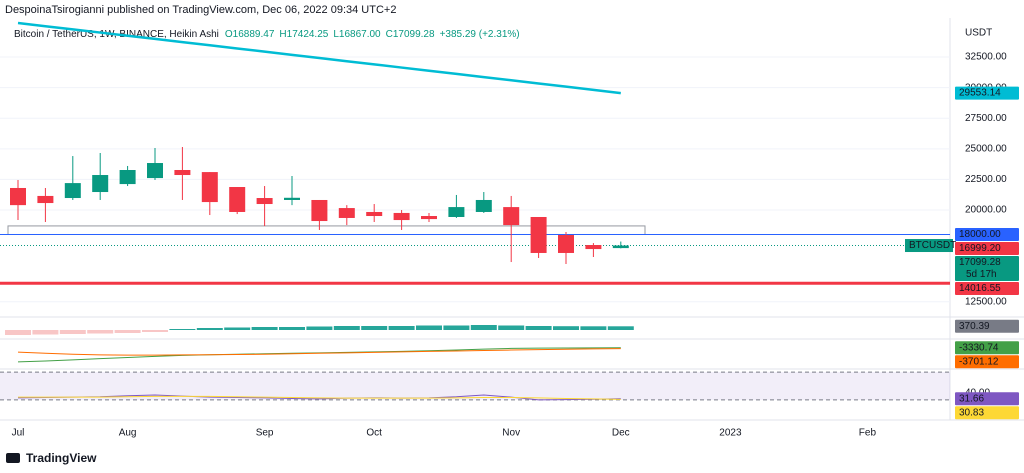 The image size is (1024, 473). What do you see at coordinates (13, 458) in the screenshot?
I see `logo-icon` at bounding box center [13, 458].